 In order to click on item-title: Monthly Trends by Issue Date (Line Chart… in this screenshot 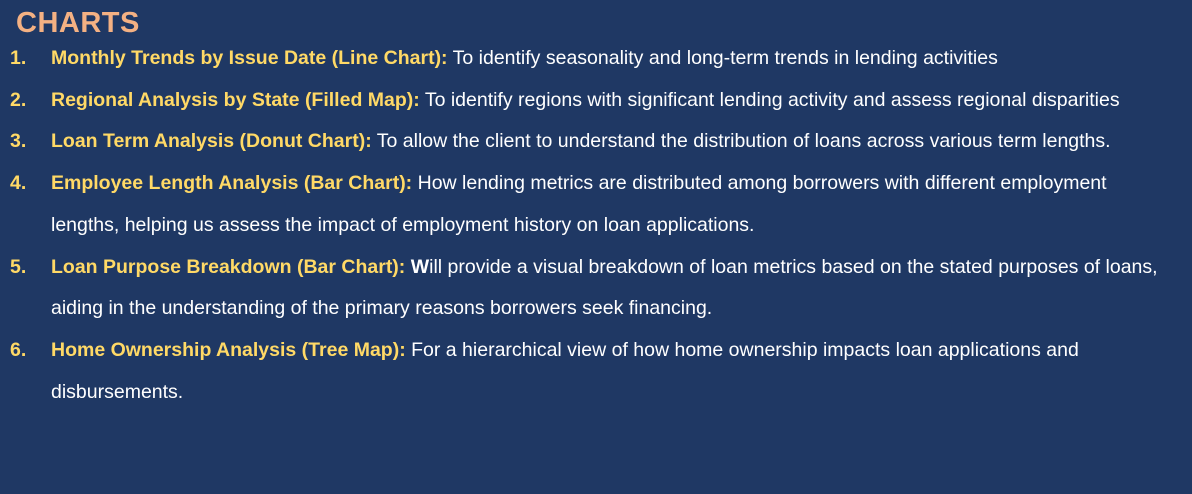, I will do `click(249, 58)`.